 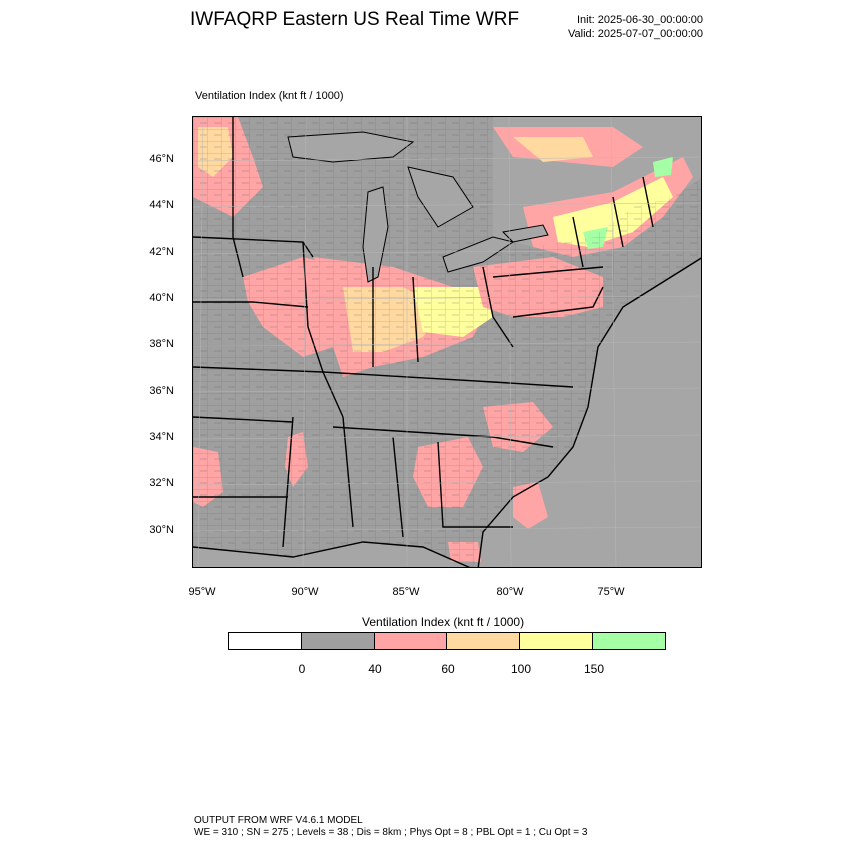 I want to click on lat-label: 30°N, so click(x=161, y=530).